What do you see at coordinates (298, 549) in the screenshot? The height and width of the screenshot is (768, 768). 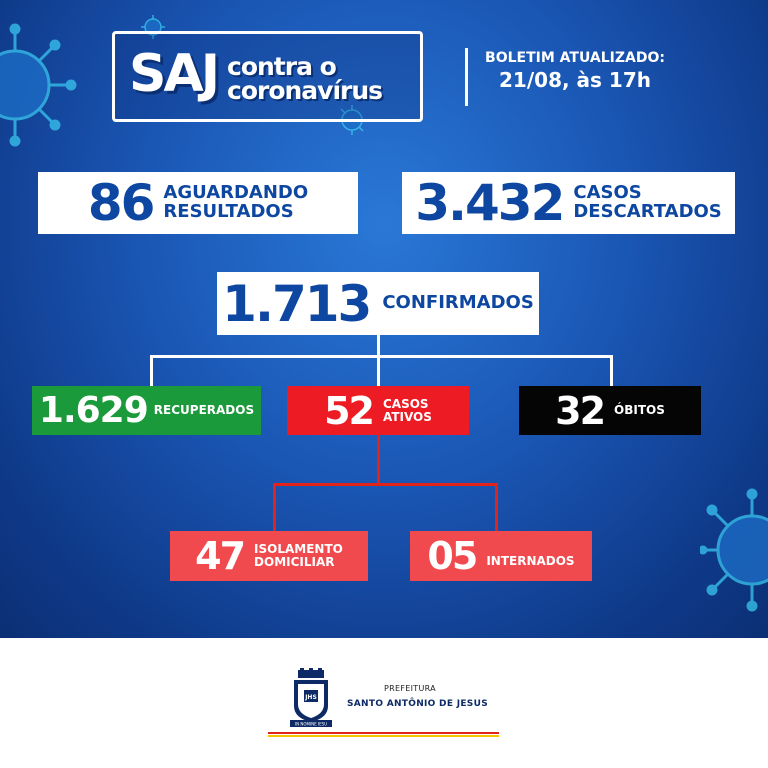 I see `home-isolation-label-line-1: ISOLAMENTO` at bounding box center [298, 549].